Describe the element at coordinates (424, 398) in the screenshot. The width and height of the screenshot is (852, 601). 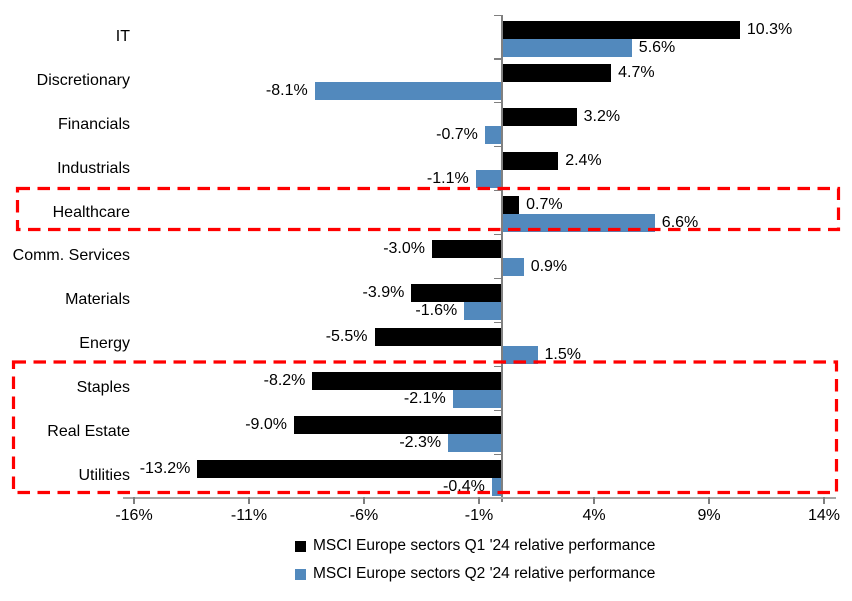
I see `q2-value-label: -2.1%` at that location.